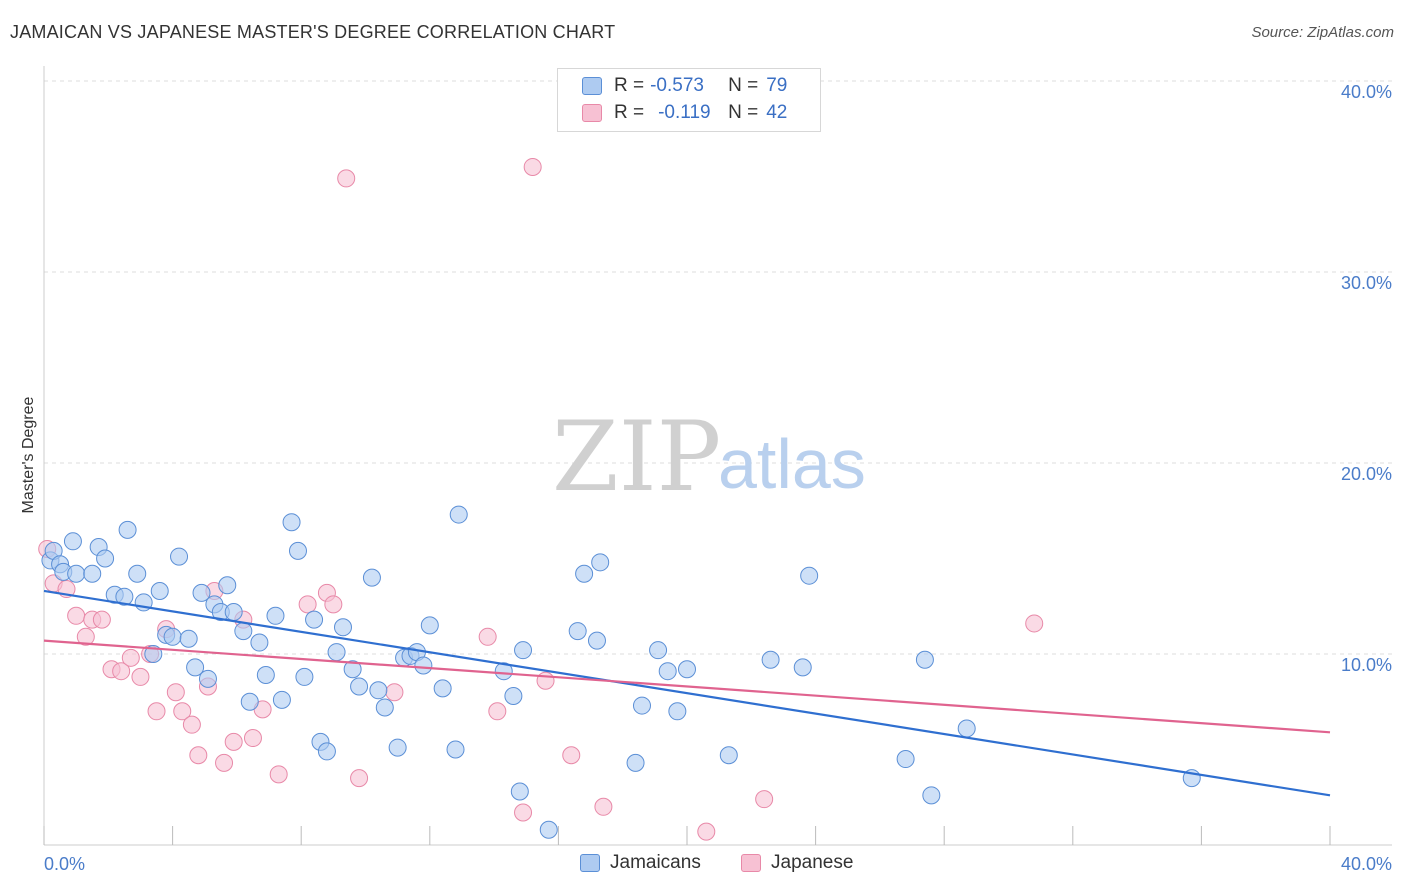  I want to click on x-tick-label-min: 0.0%, so click(64, 864).